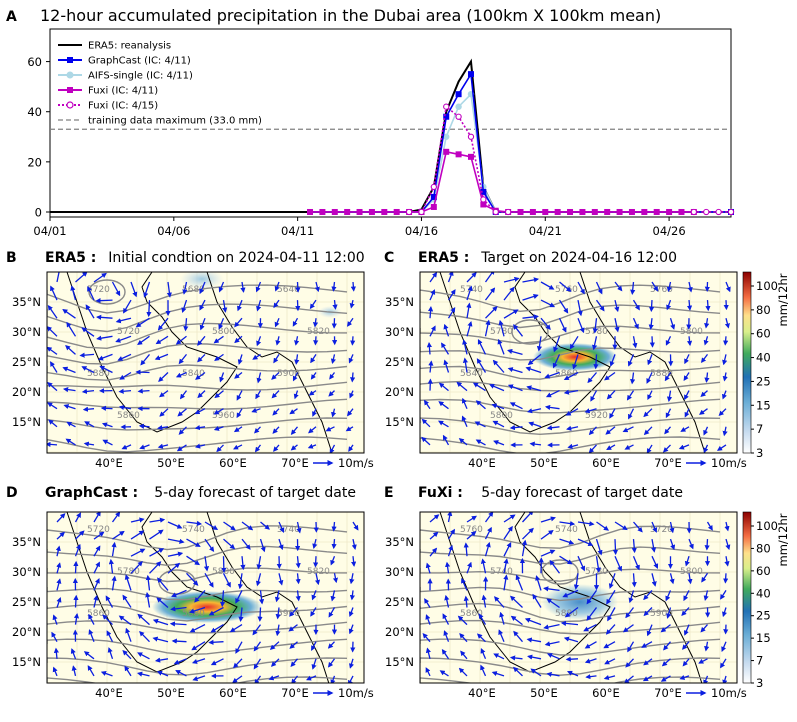 The width and height of the screenshot is (797, 722). Describe the element at coordinates (297, 231) in the screenshot. I see `x-tick-label: 04/11` at that location.